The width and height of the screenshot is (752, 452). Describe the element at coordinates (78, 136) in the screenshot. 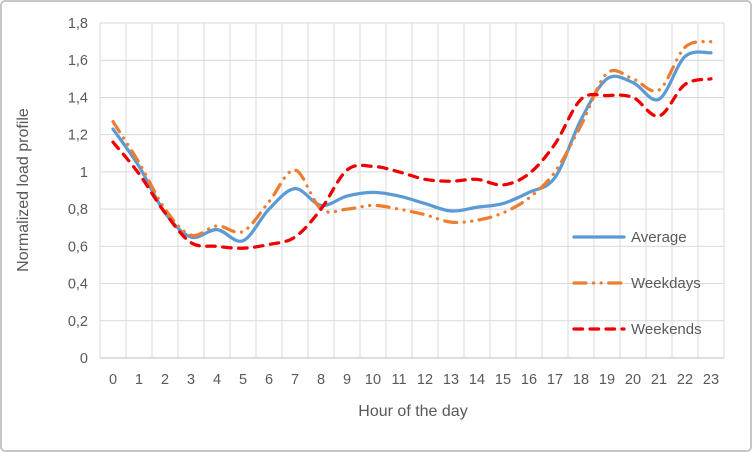

I see `y-tick-label: 1,2` at that location.